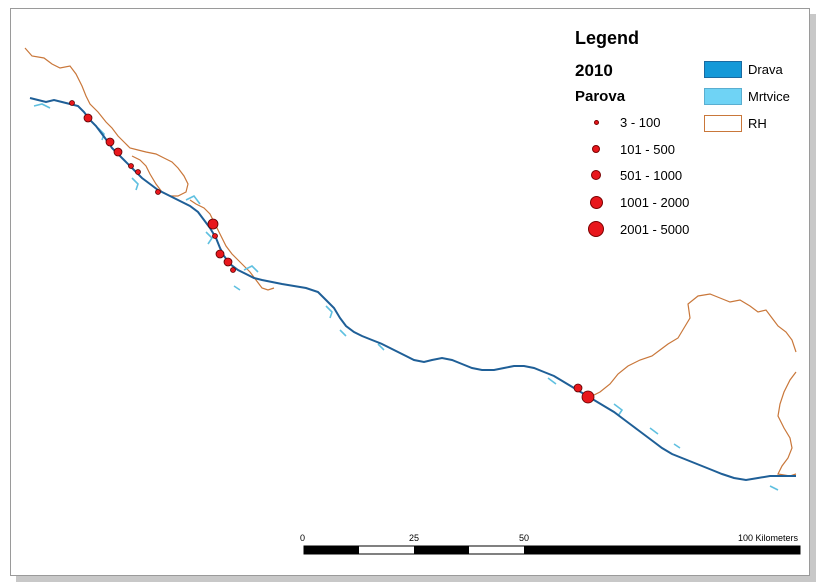  I want to click on layer-label: RH, so click(757, 123).